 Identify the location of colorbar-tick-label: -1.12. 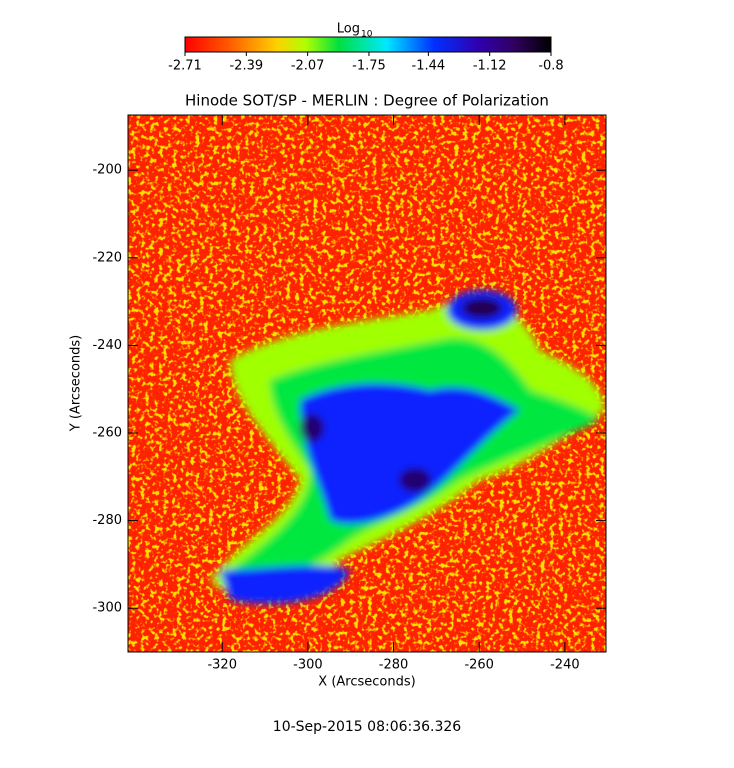
(490, 66).